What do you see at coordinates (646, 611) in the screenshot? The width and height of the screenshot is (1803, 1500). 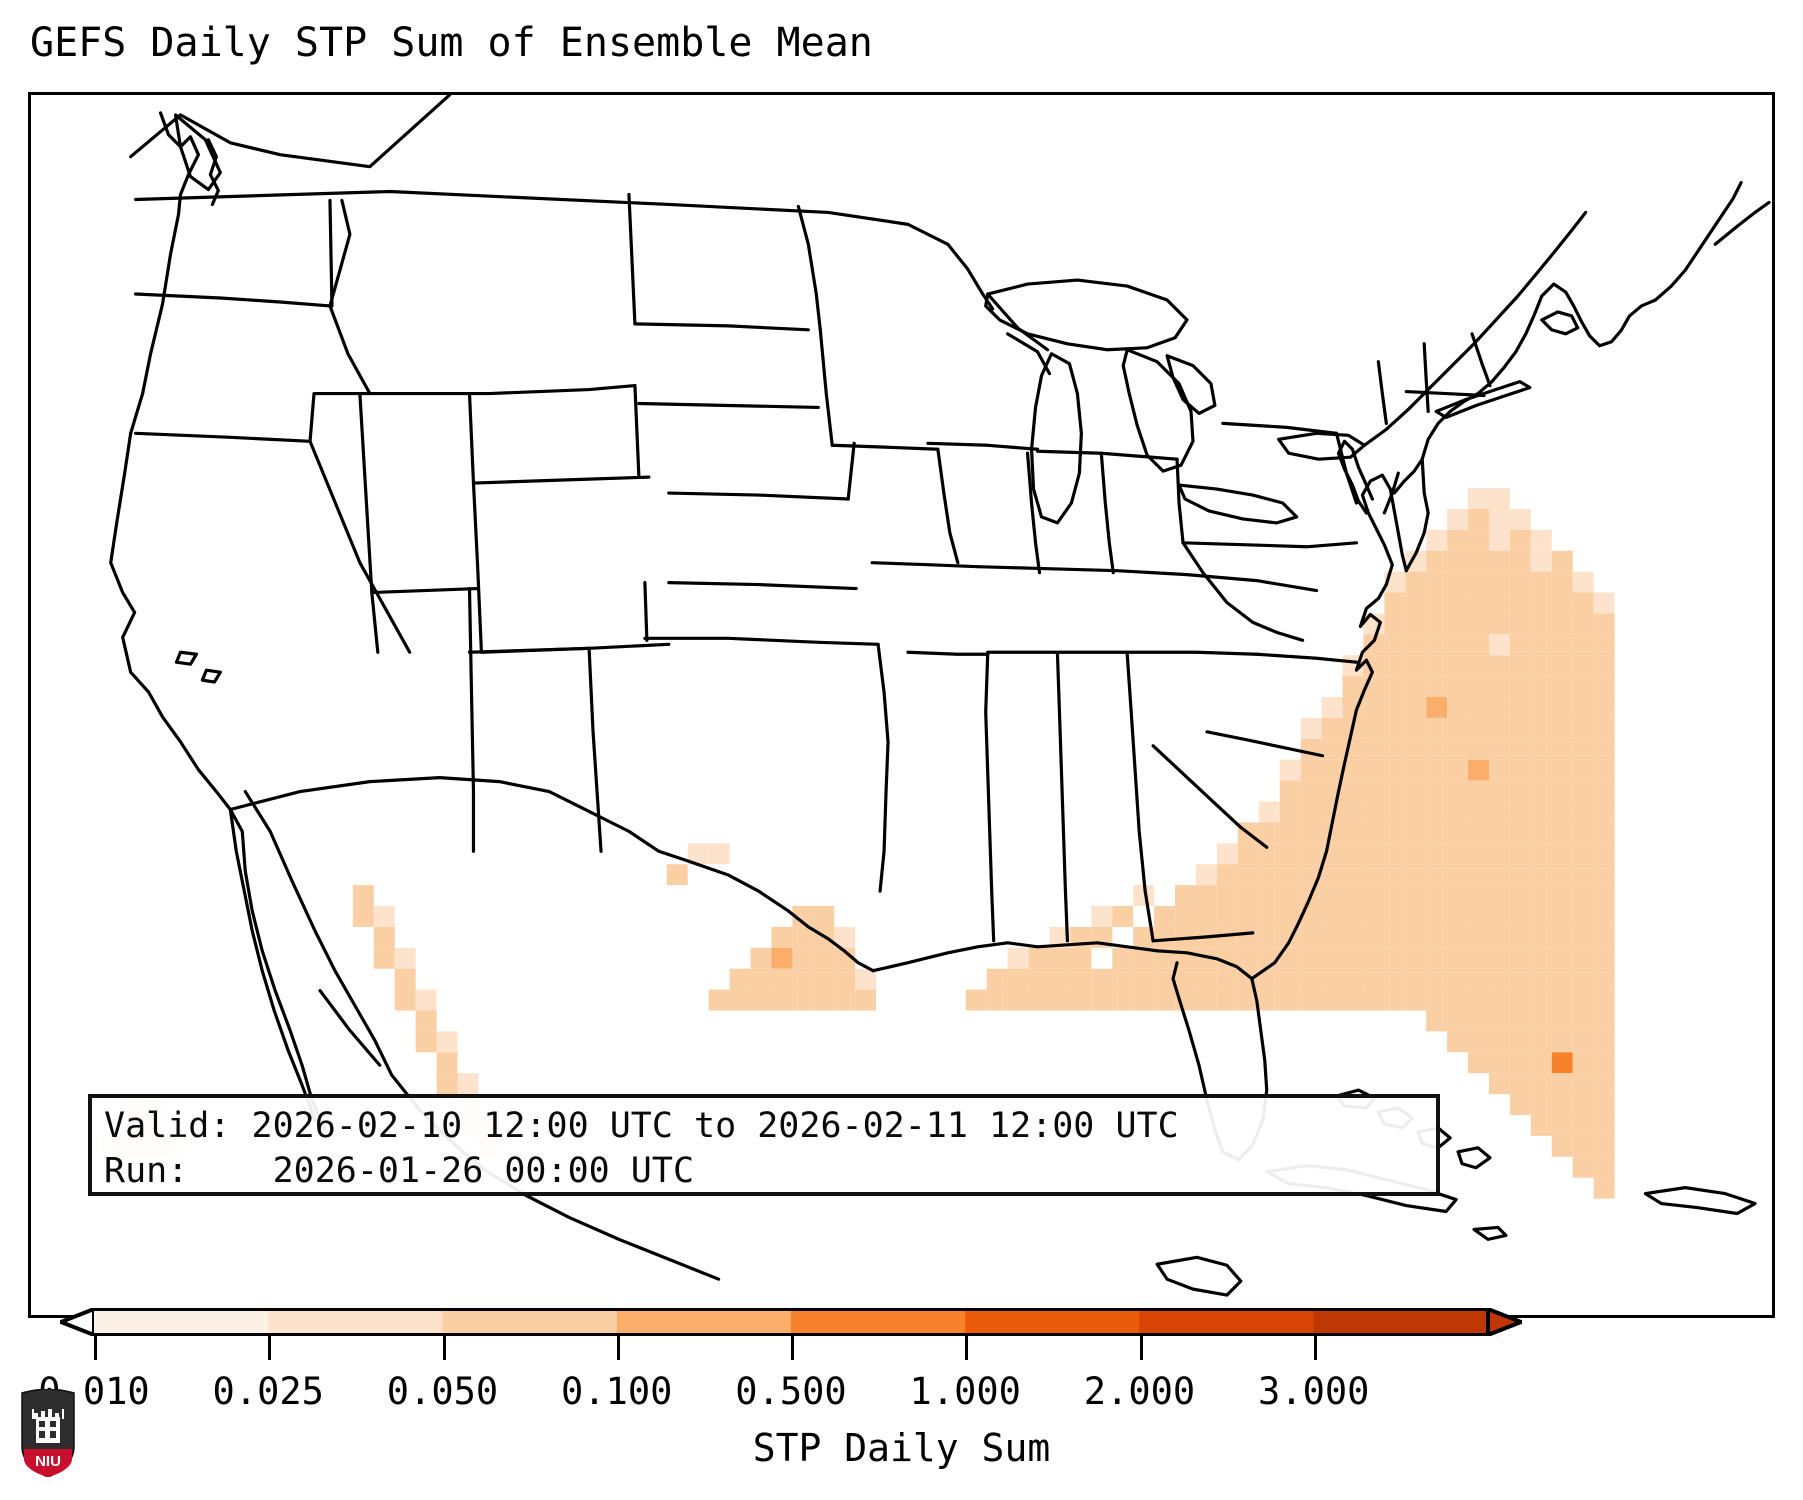 I see `border-ok-tx-panhandle` at bounding box center [646, 611].